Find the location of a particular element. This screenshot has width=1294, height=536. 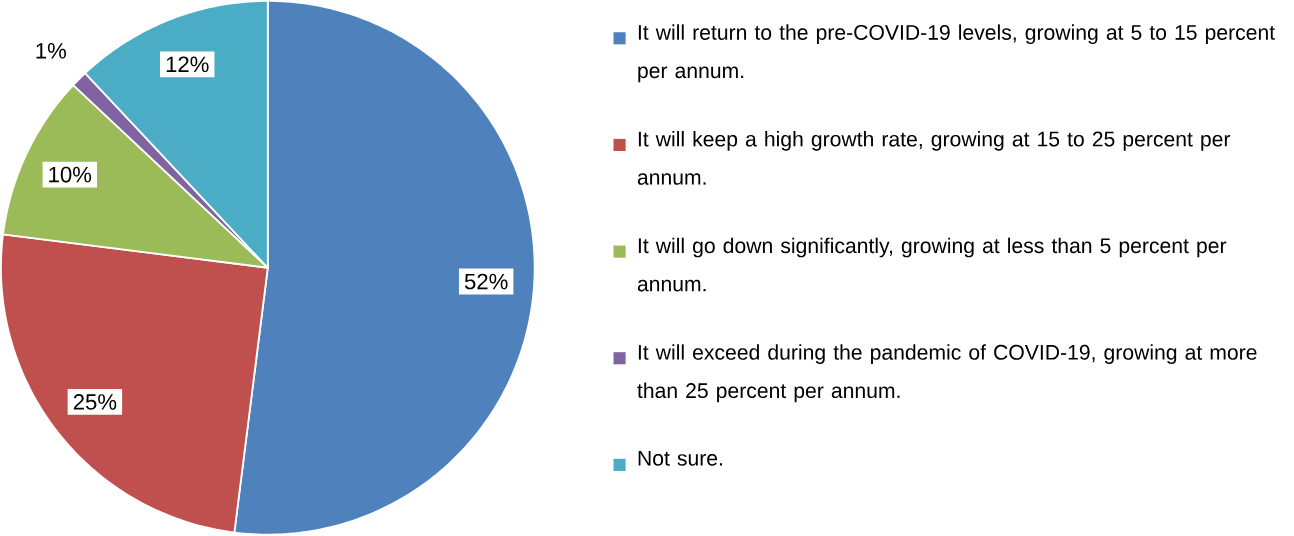

data-label: 1% is located at coordinates (51, 51).